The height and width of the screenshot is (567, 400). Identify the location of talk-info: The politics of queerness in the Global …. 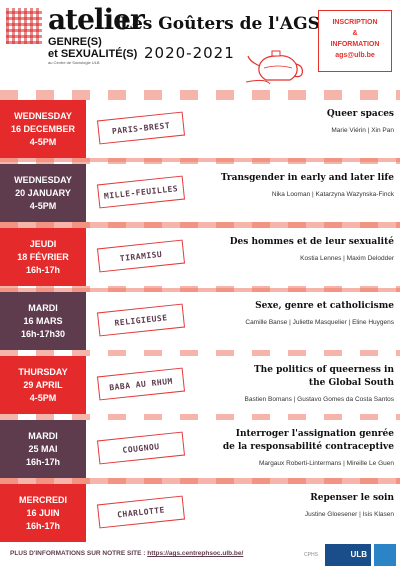
(294, 383).